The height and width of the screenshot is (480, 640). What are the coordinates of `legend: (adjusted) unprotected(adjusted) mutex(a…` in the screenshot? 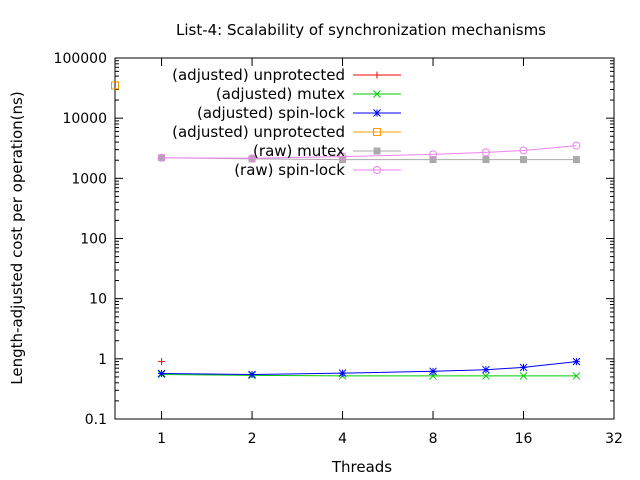 It's located at (286, 122).